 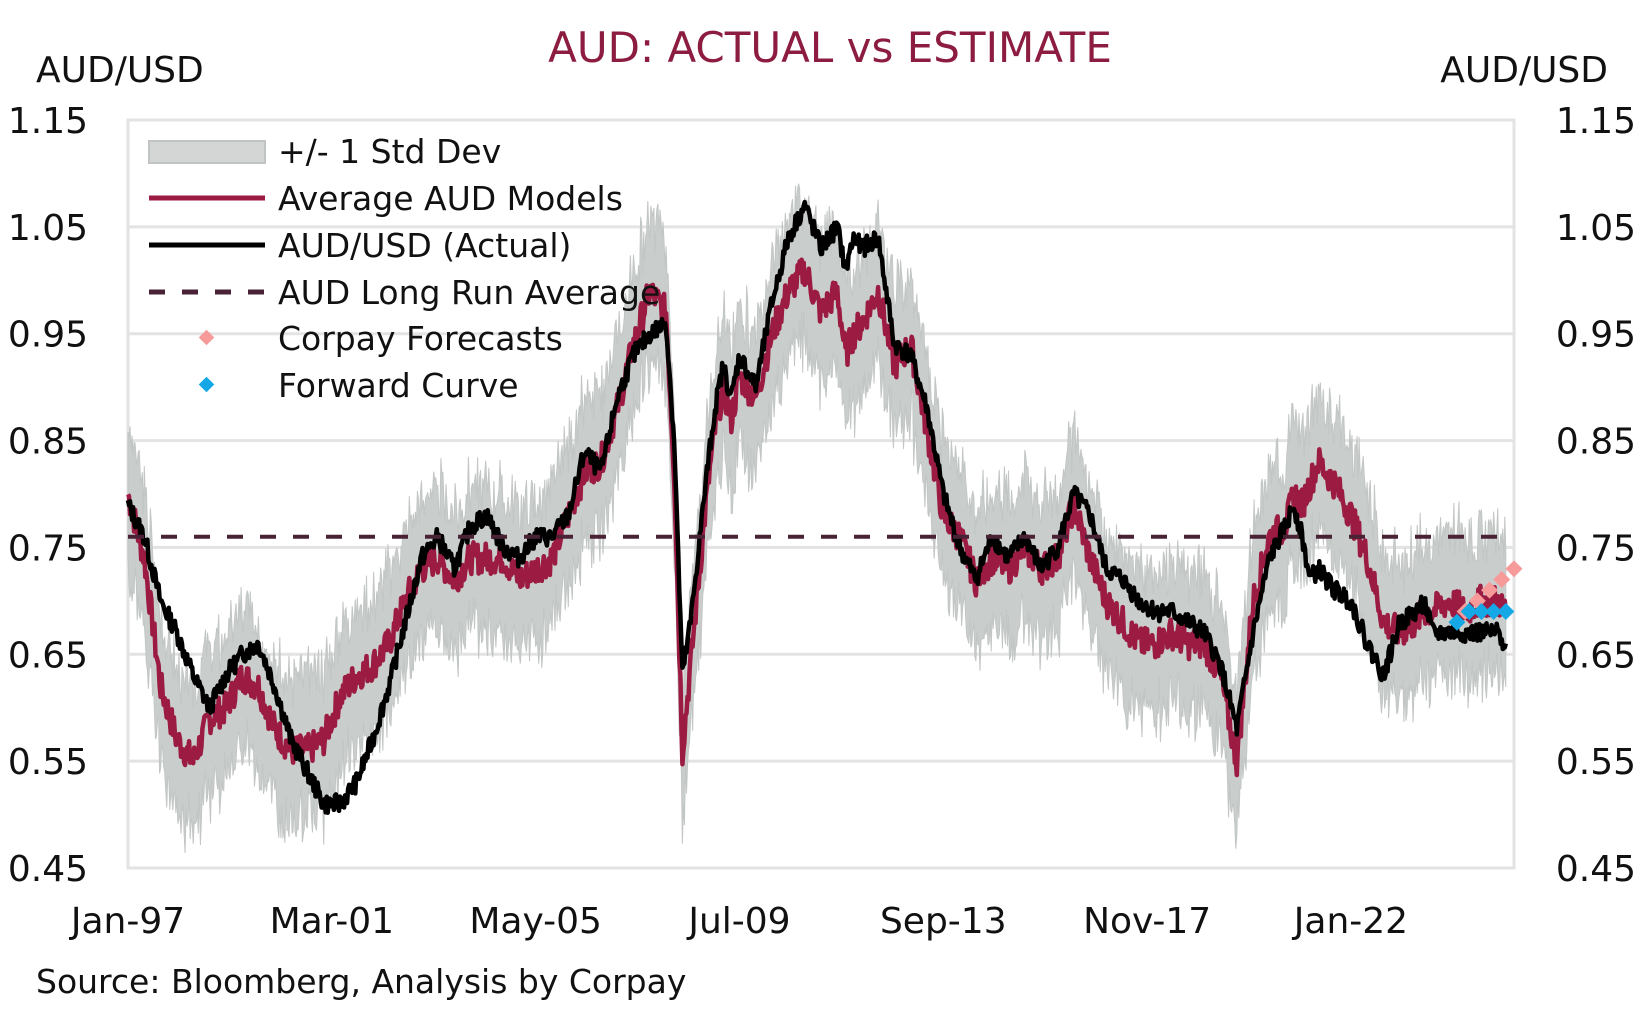 I want to click on legend-swatch-forward-curve, so click(x=206, y=384).